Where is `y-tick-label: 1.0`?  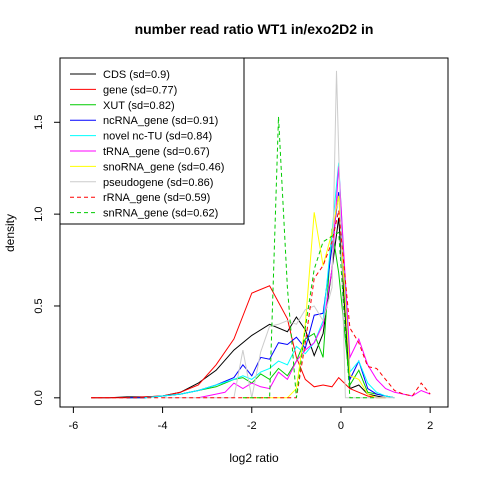
y-tick-label: 1.0 is located at coordinates (39, 213).